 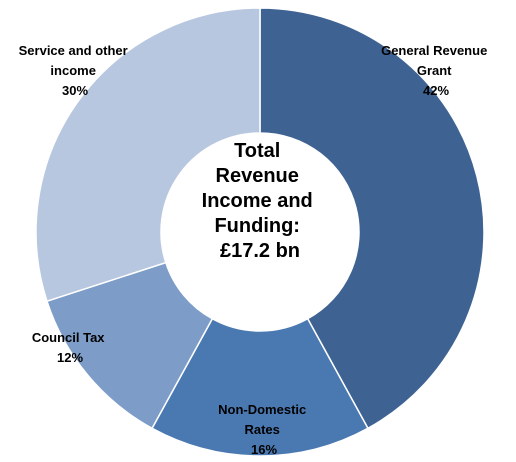 I want to click on center-line-3: Income and, so click(x=257, y=201).